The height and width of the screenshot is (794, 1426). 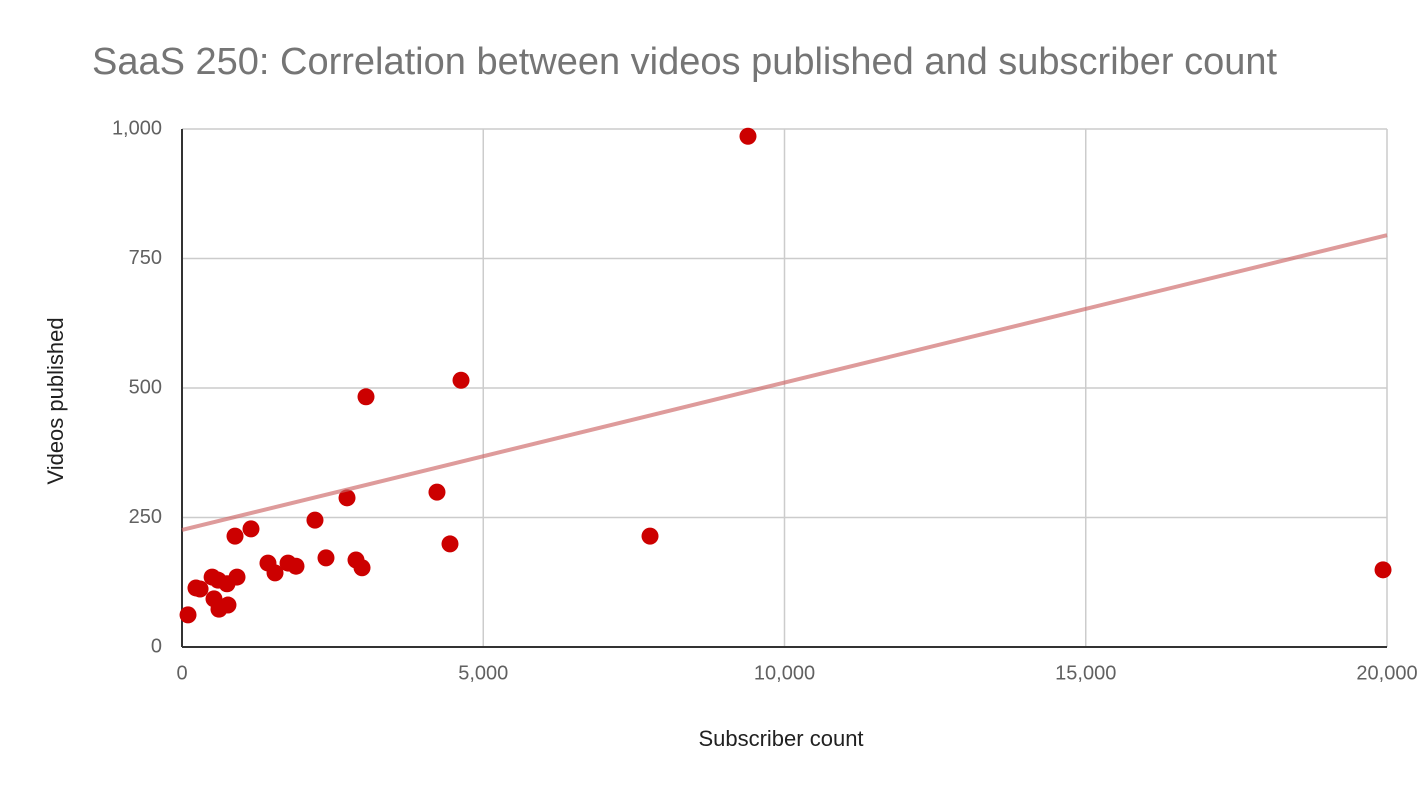 What do you see at coordinates (137, 128) in the screenshot?
I see `y-tick-label: 1,000` at bounding box center [137, 128].